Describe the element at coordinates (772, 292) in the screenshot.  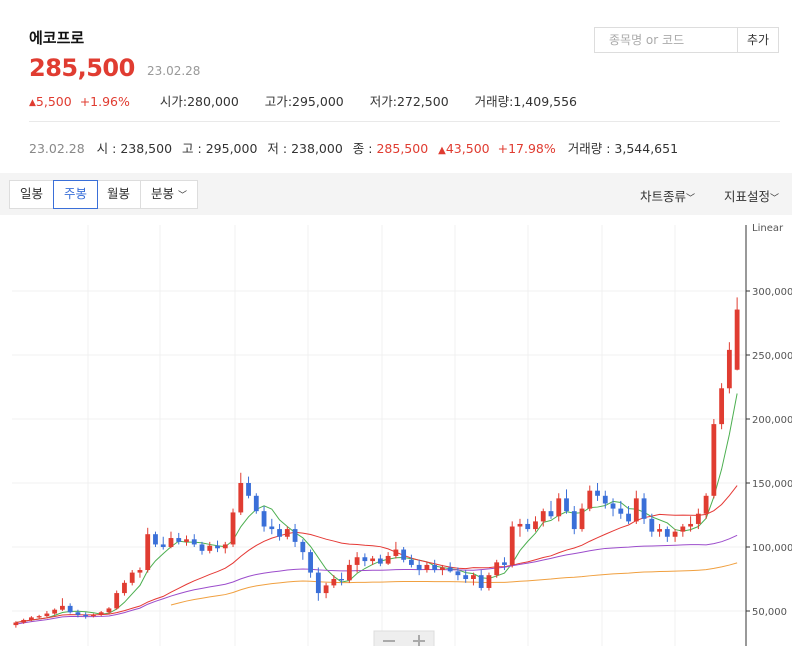
I see `y-tick-label: 300,000` at that location.